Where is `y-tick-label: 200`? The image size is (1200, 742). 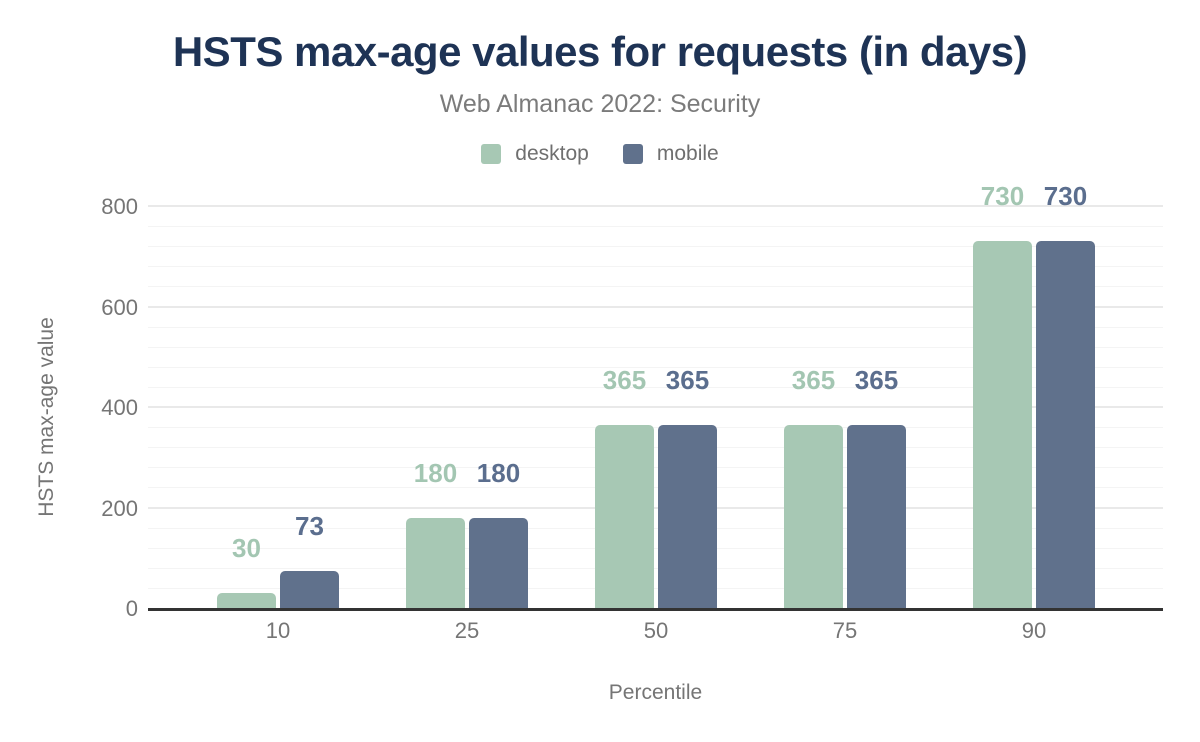 y-tick-label: 200 is located at coordinates (119, 508).